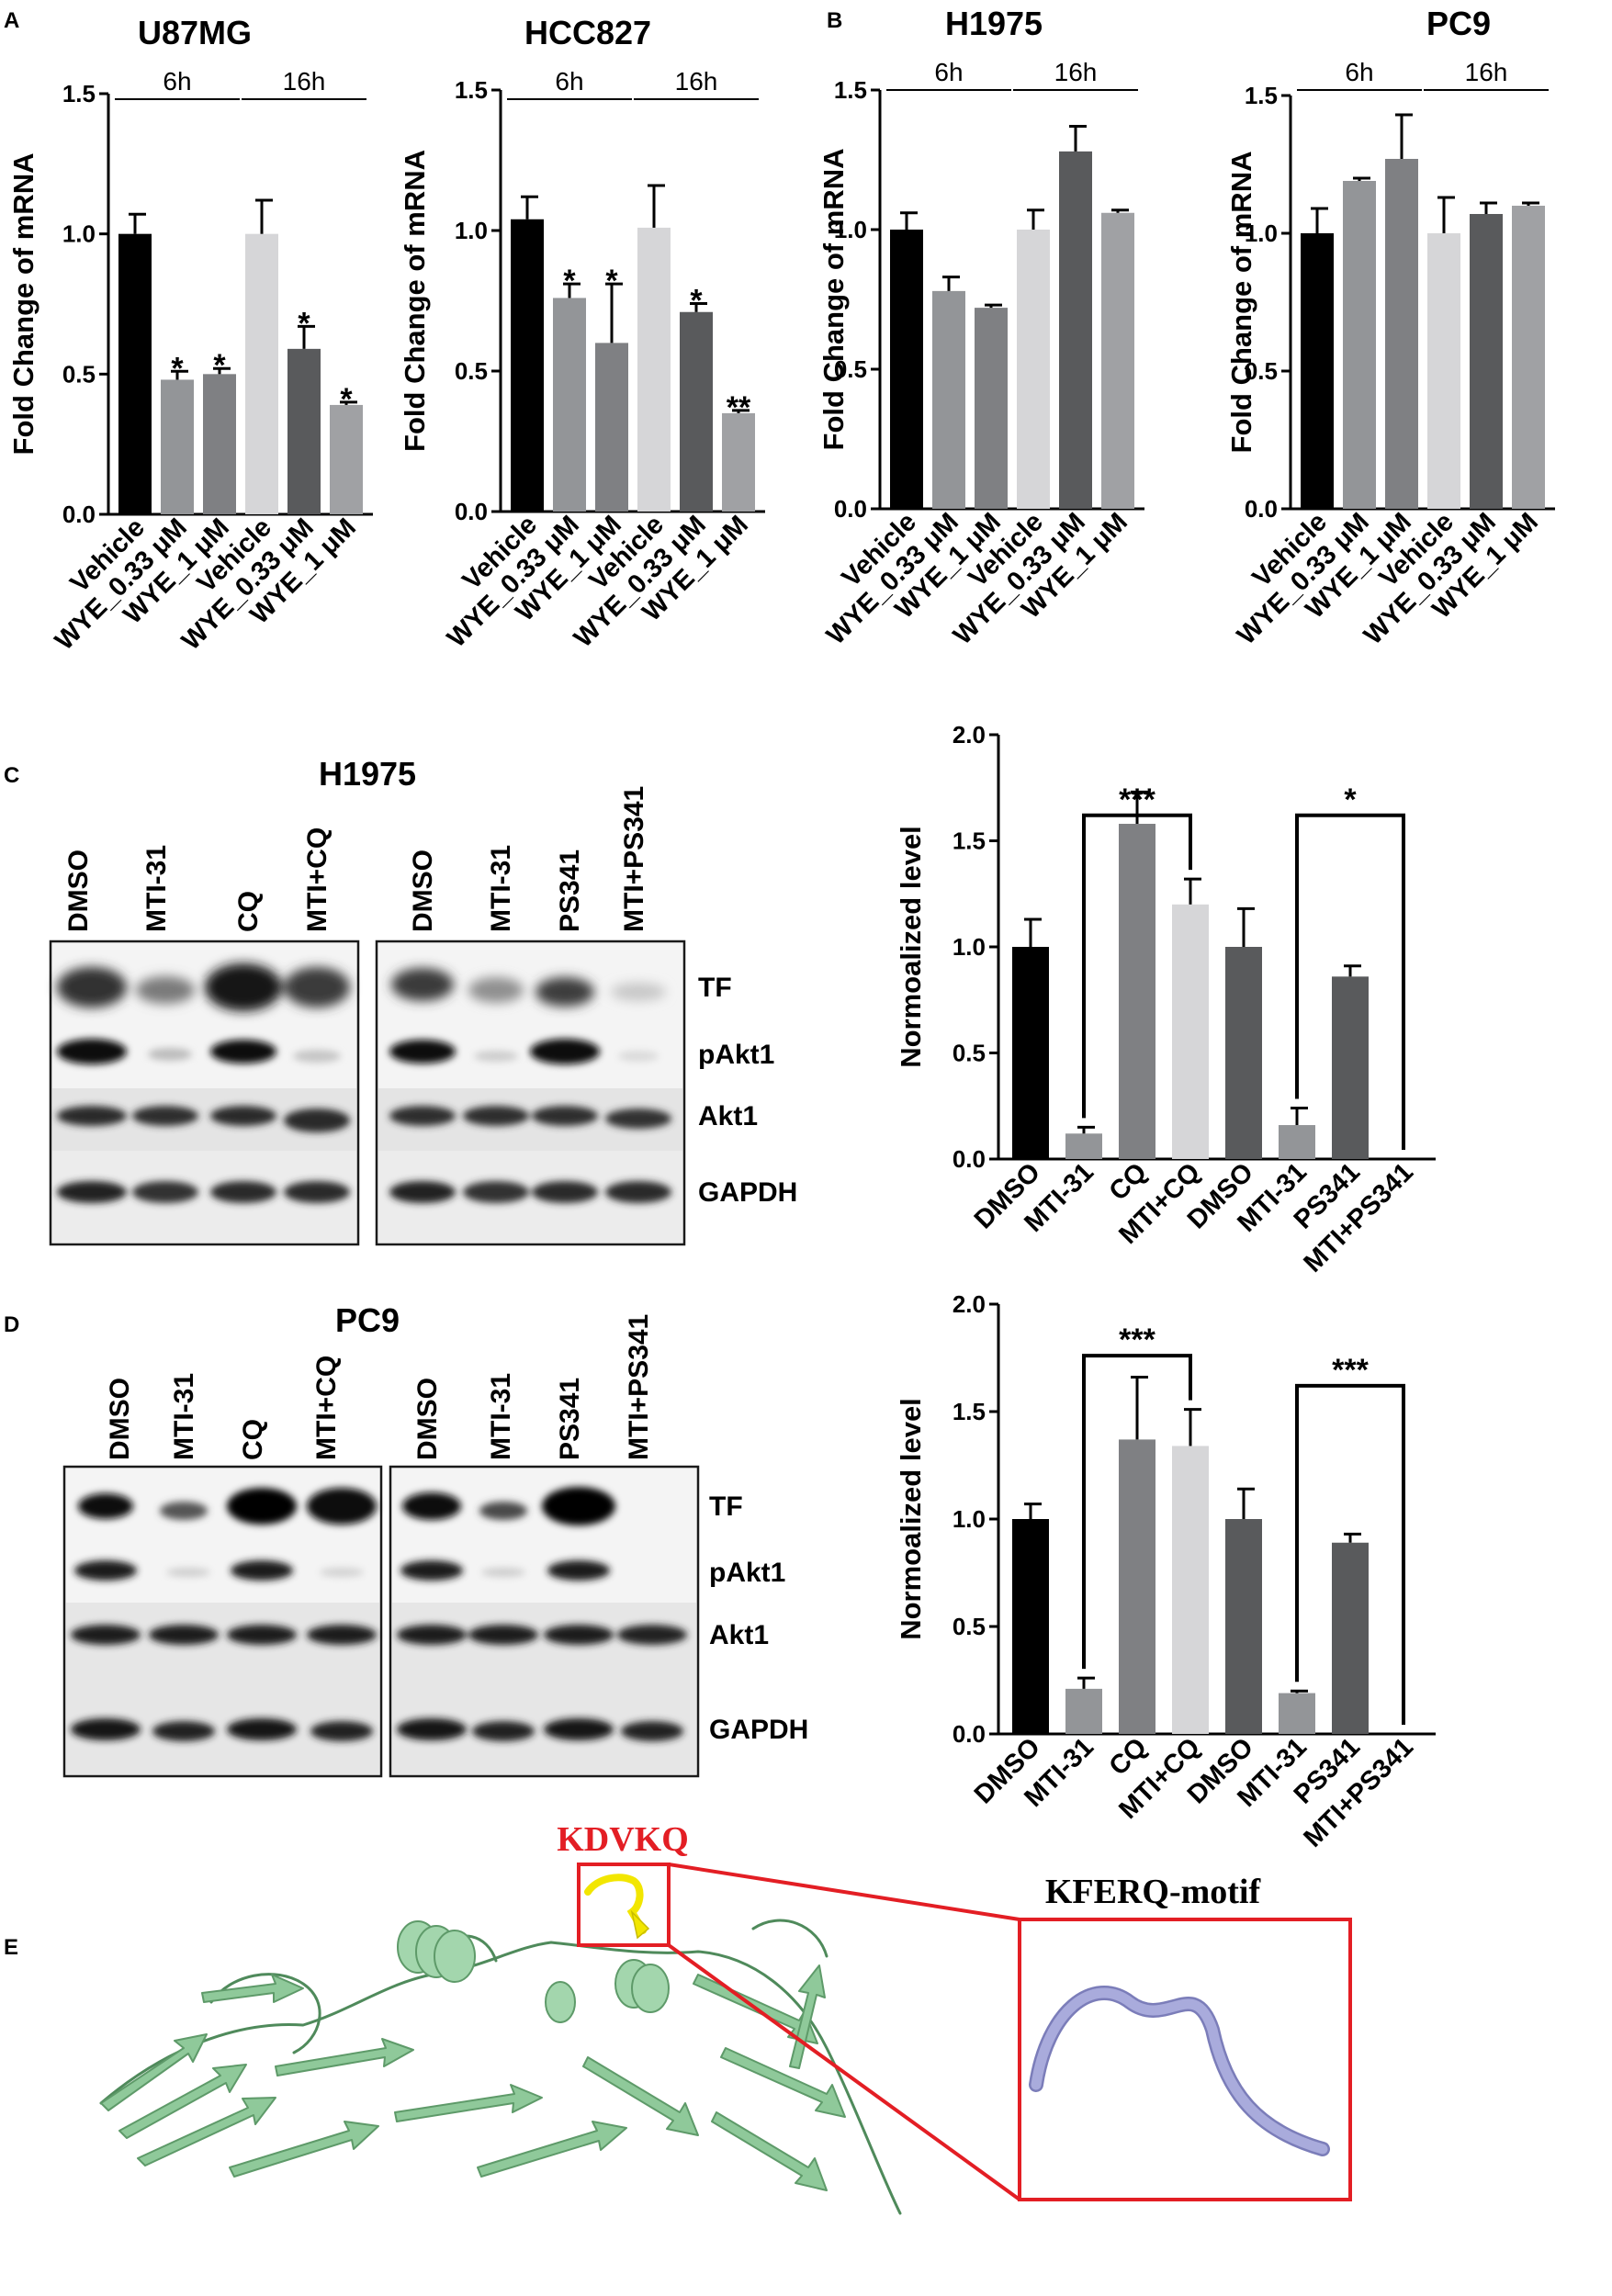  What do you see at coordinates (911, 1519) in the screenshot?
I see `y-axis-label: Normoalized level` at bounding box center [911, 1519].